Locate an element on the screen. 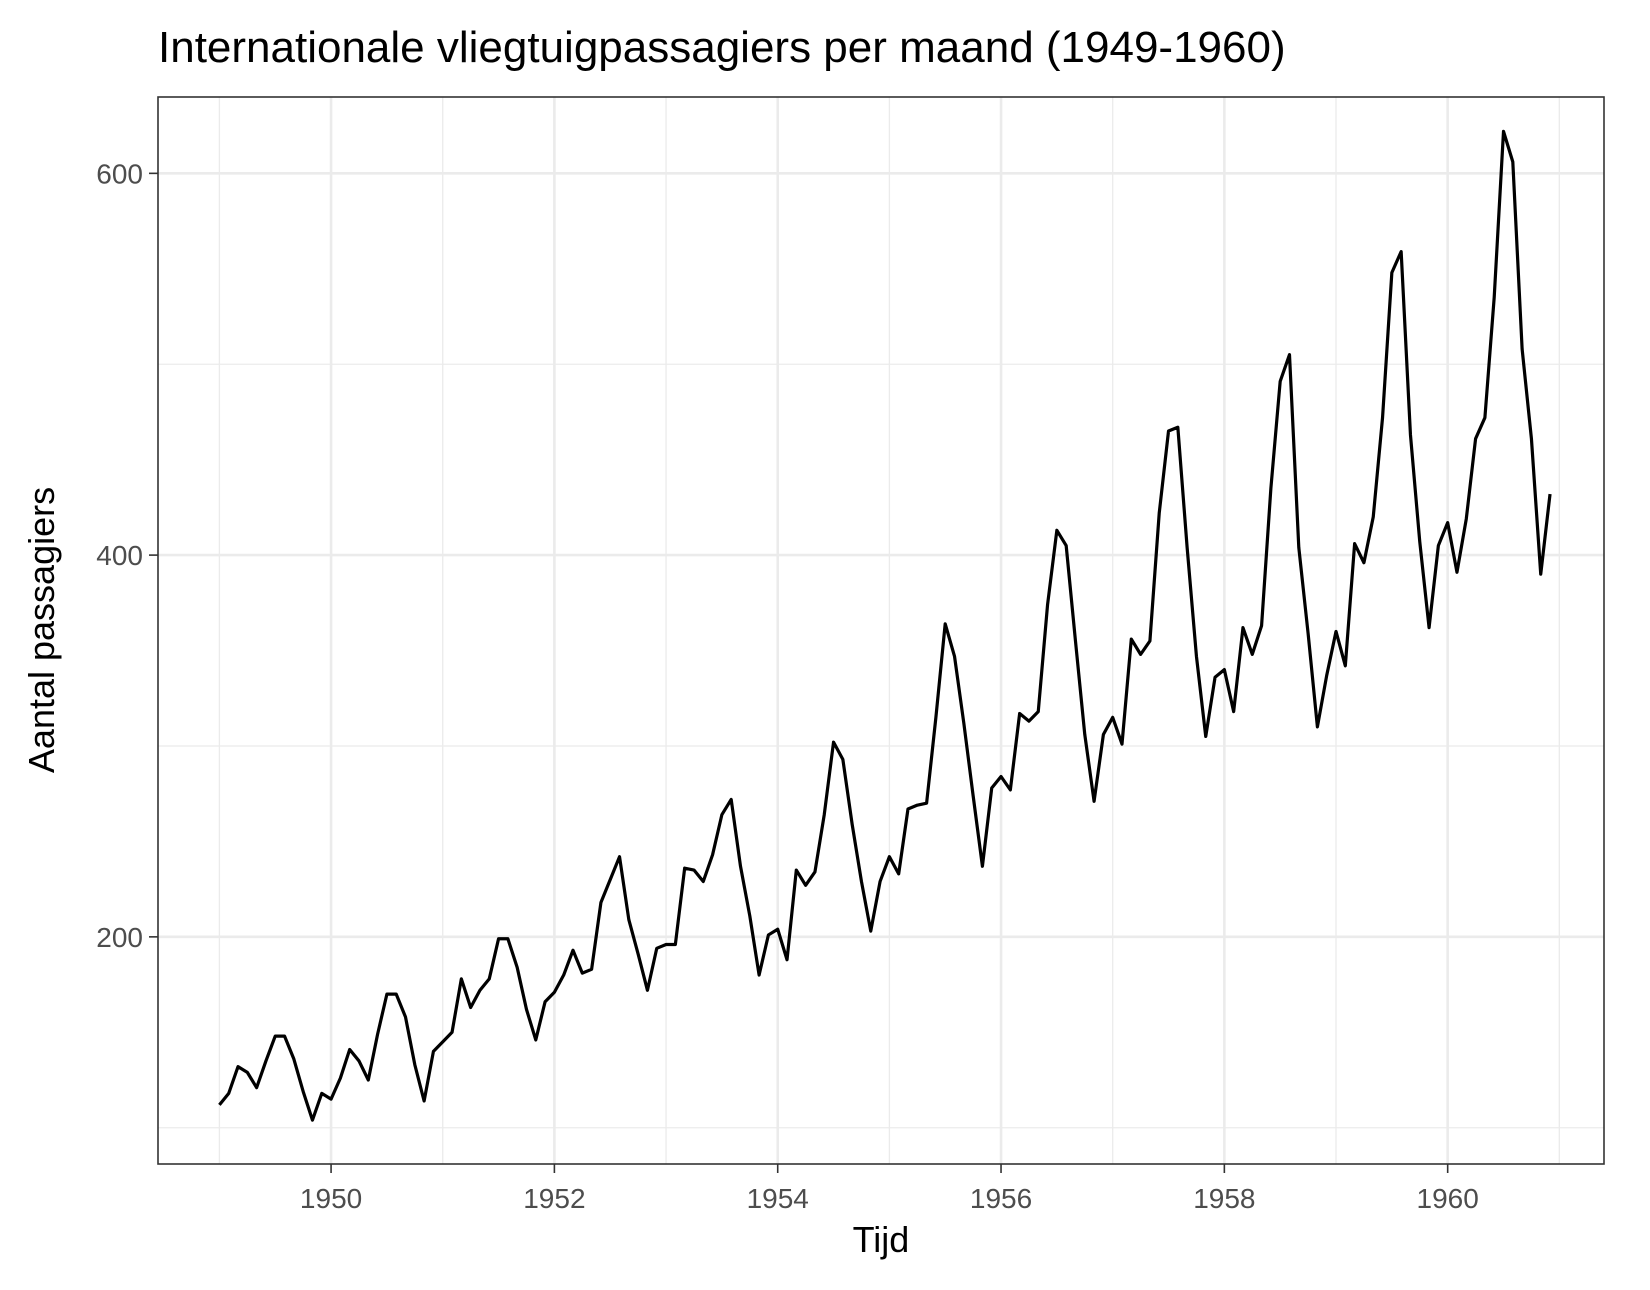 The width and height of the screenshot is (1650, 1290). y-axis-title: Aantal passagiers is located at coordinates (41, 630).